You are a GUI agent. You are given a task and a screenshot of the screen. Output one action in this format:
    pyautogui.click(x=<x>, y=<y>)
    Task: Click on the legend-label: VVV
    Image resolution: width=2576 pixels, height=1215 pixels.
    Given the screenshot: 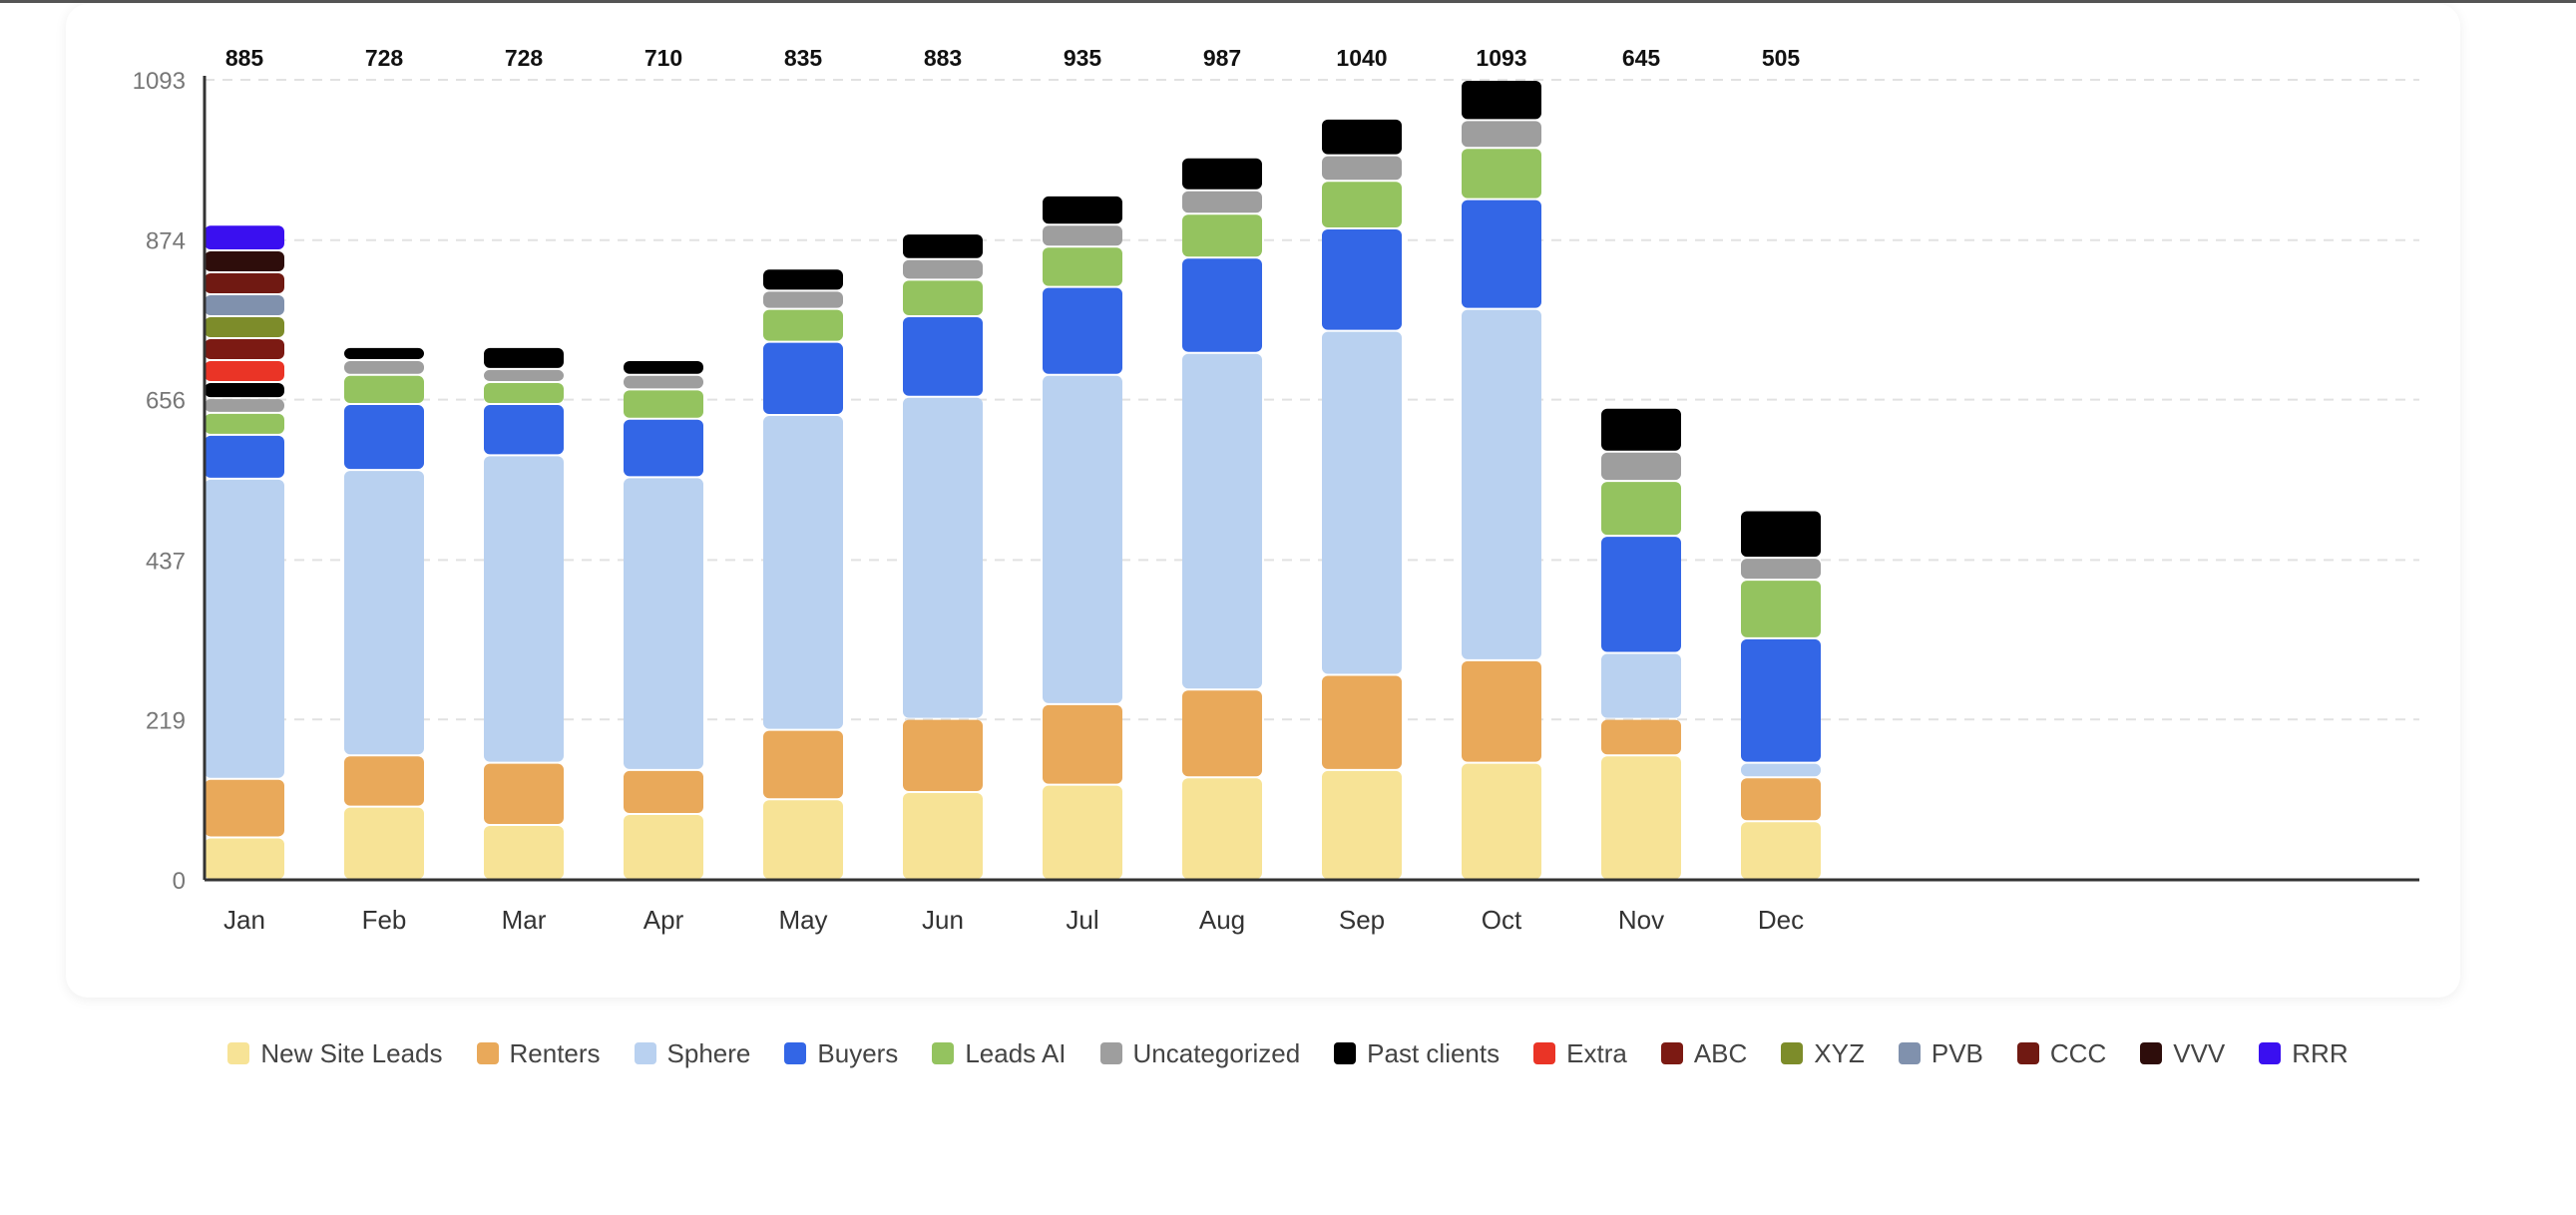 What is the action you would take?
    pyautogui.click(x=2199, y=1052)
    